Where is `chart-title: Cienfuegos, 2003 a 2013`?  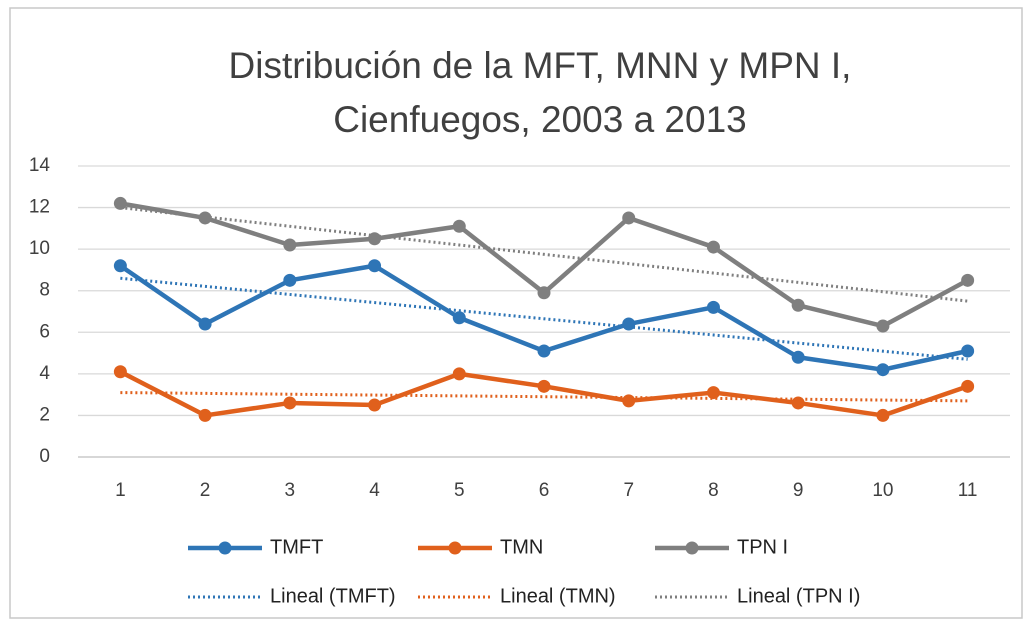 chart-title: Cienfuegos, 2003 a 2013 is located at coordinates (540, 119).